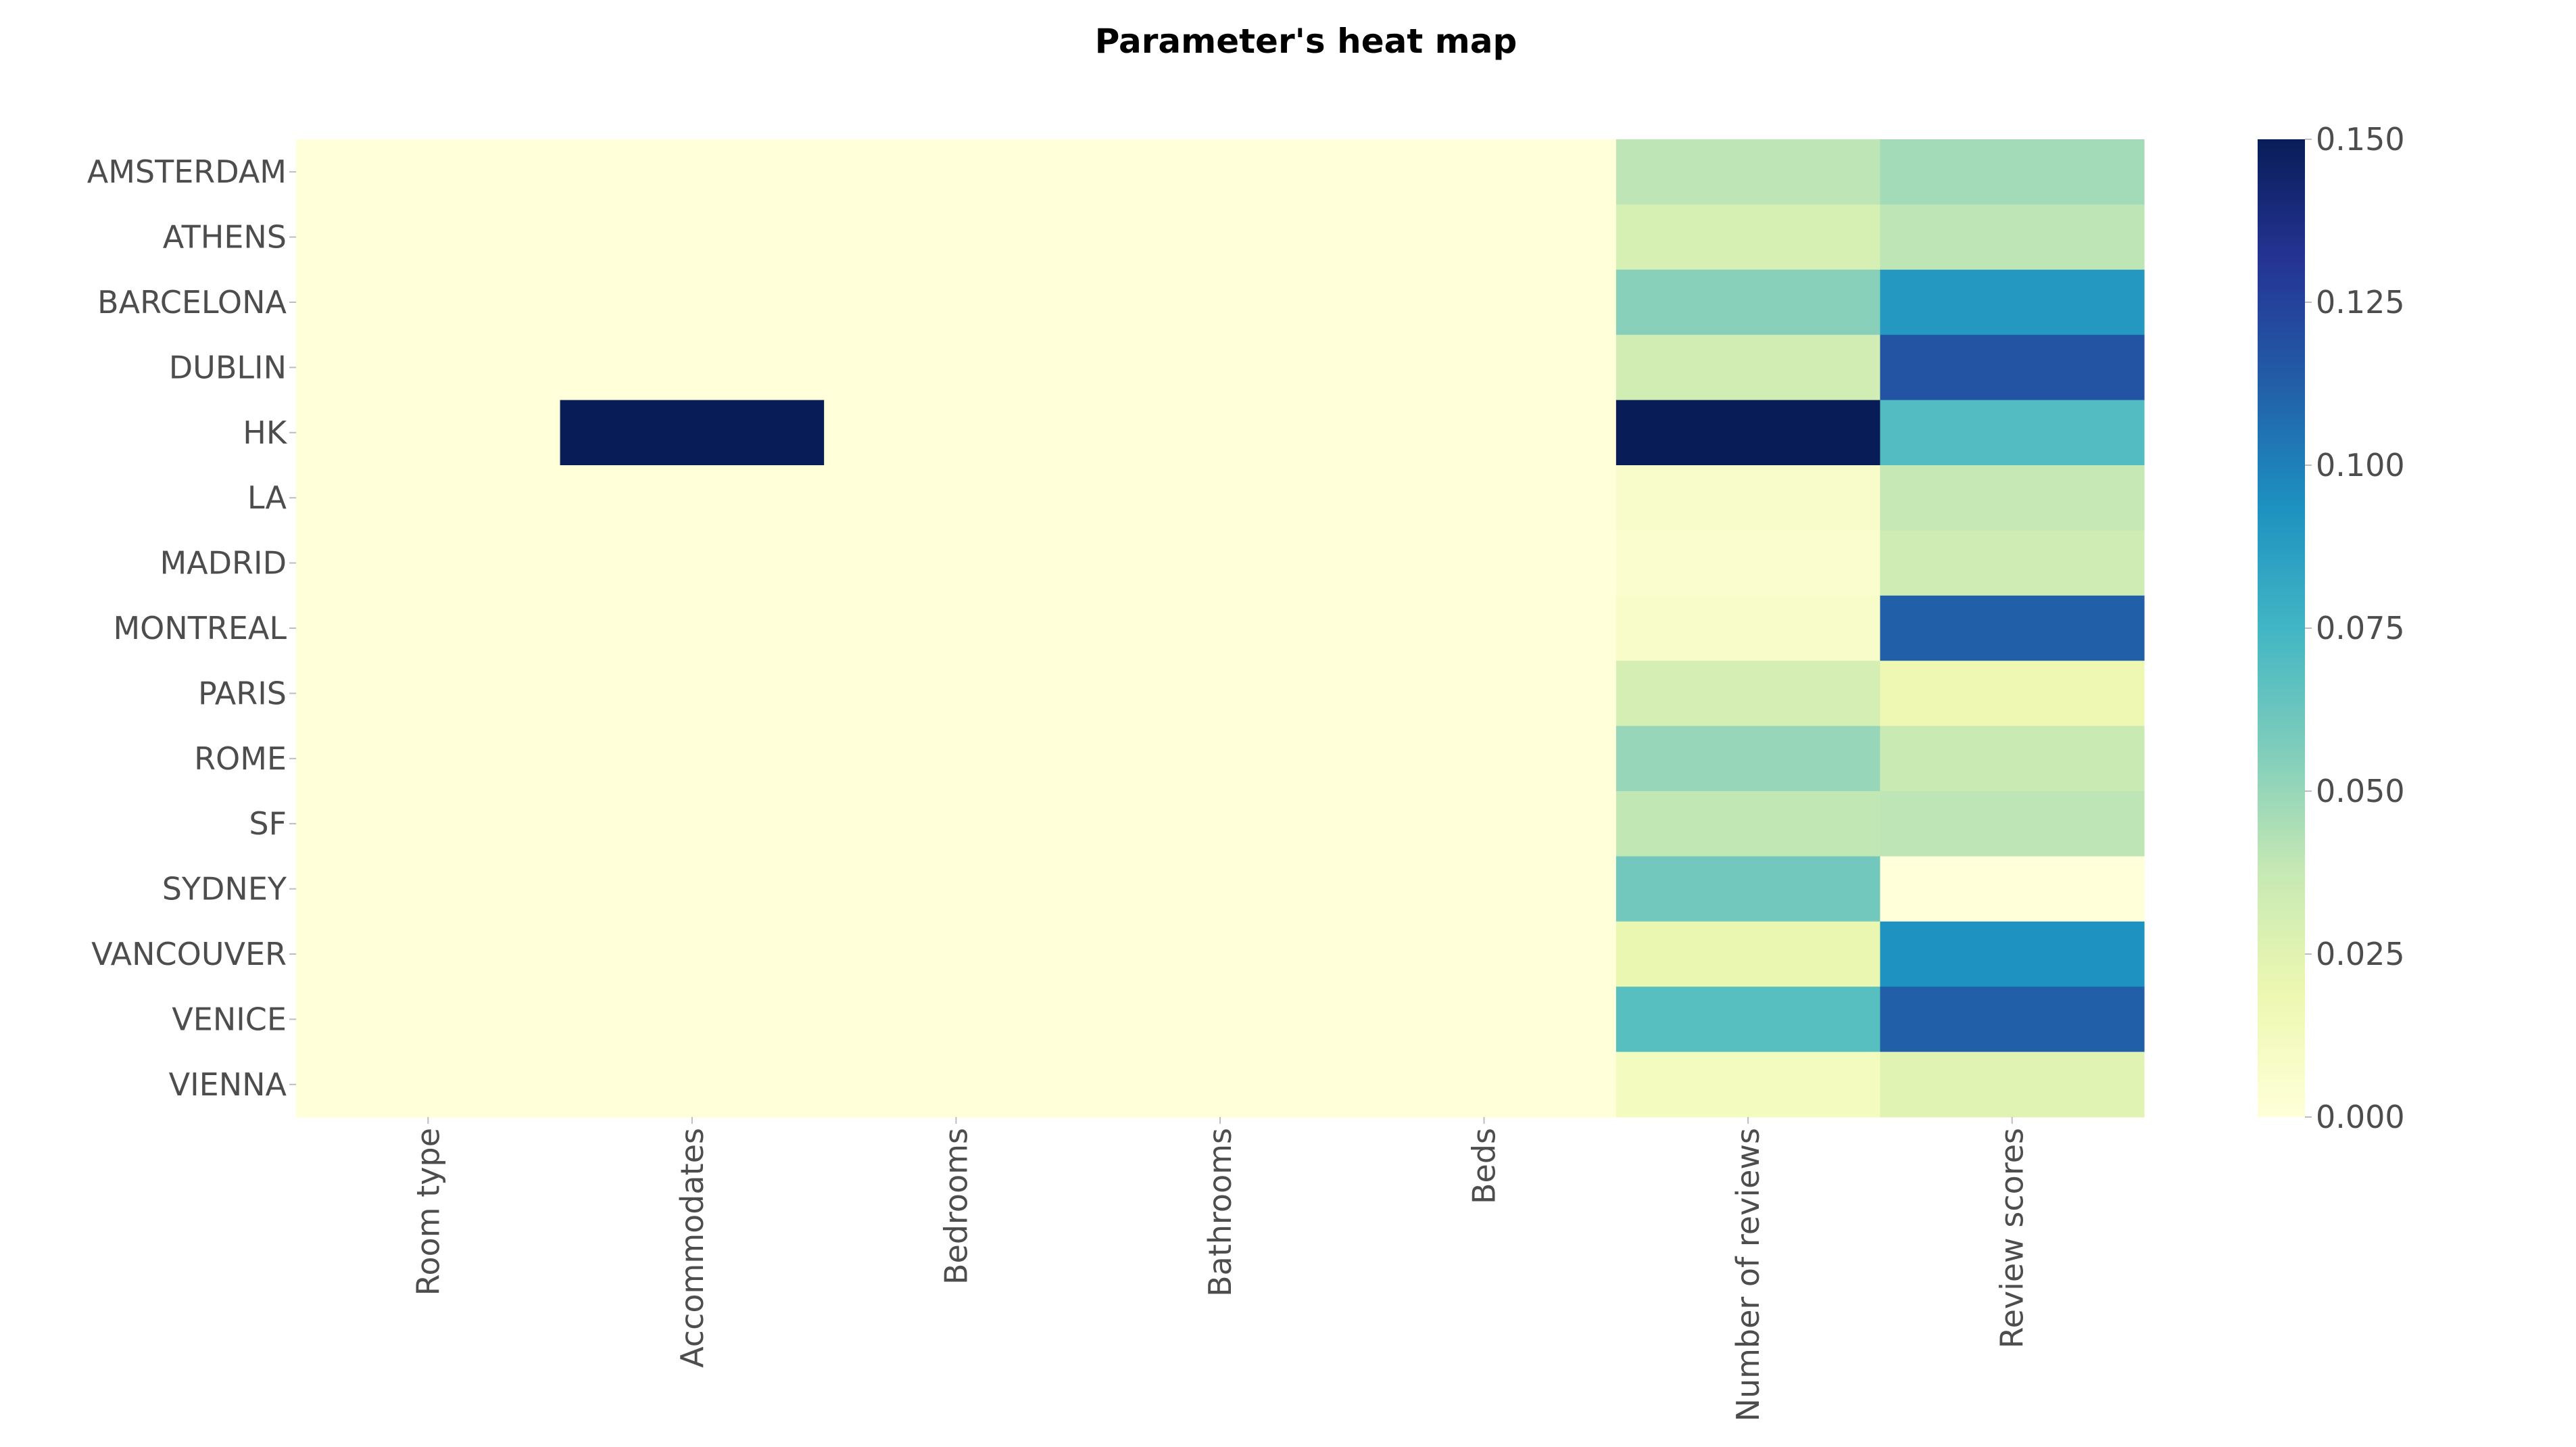  What do you see at coordinates (2012, 563) in the screenshot?
I see `cell-madrid-review-scores` at bounding box center [2012, 563].